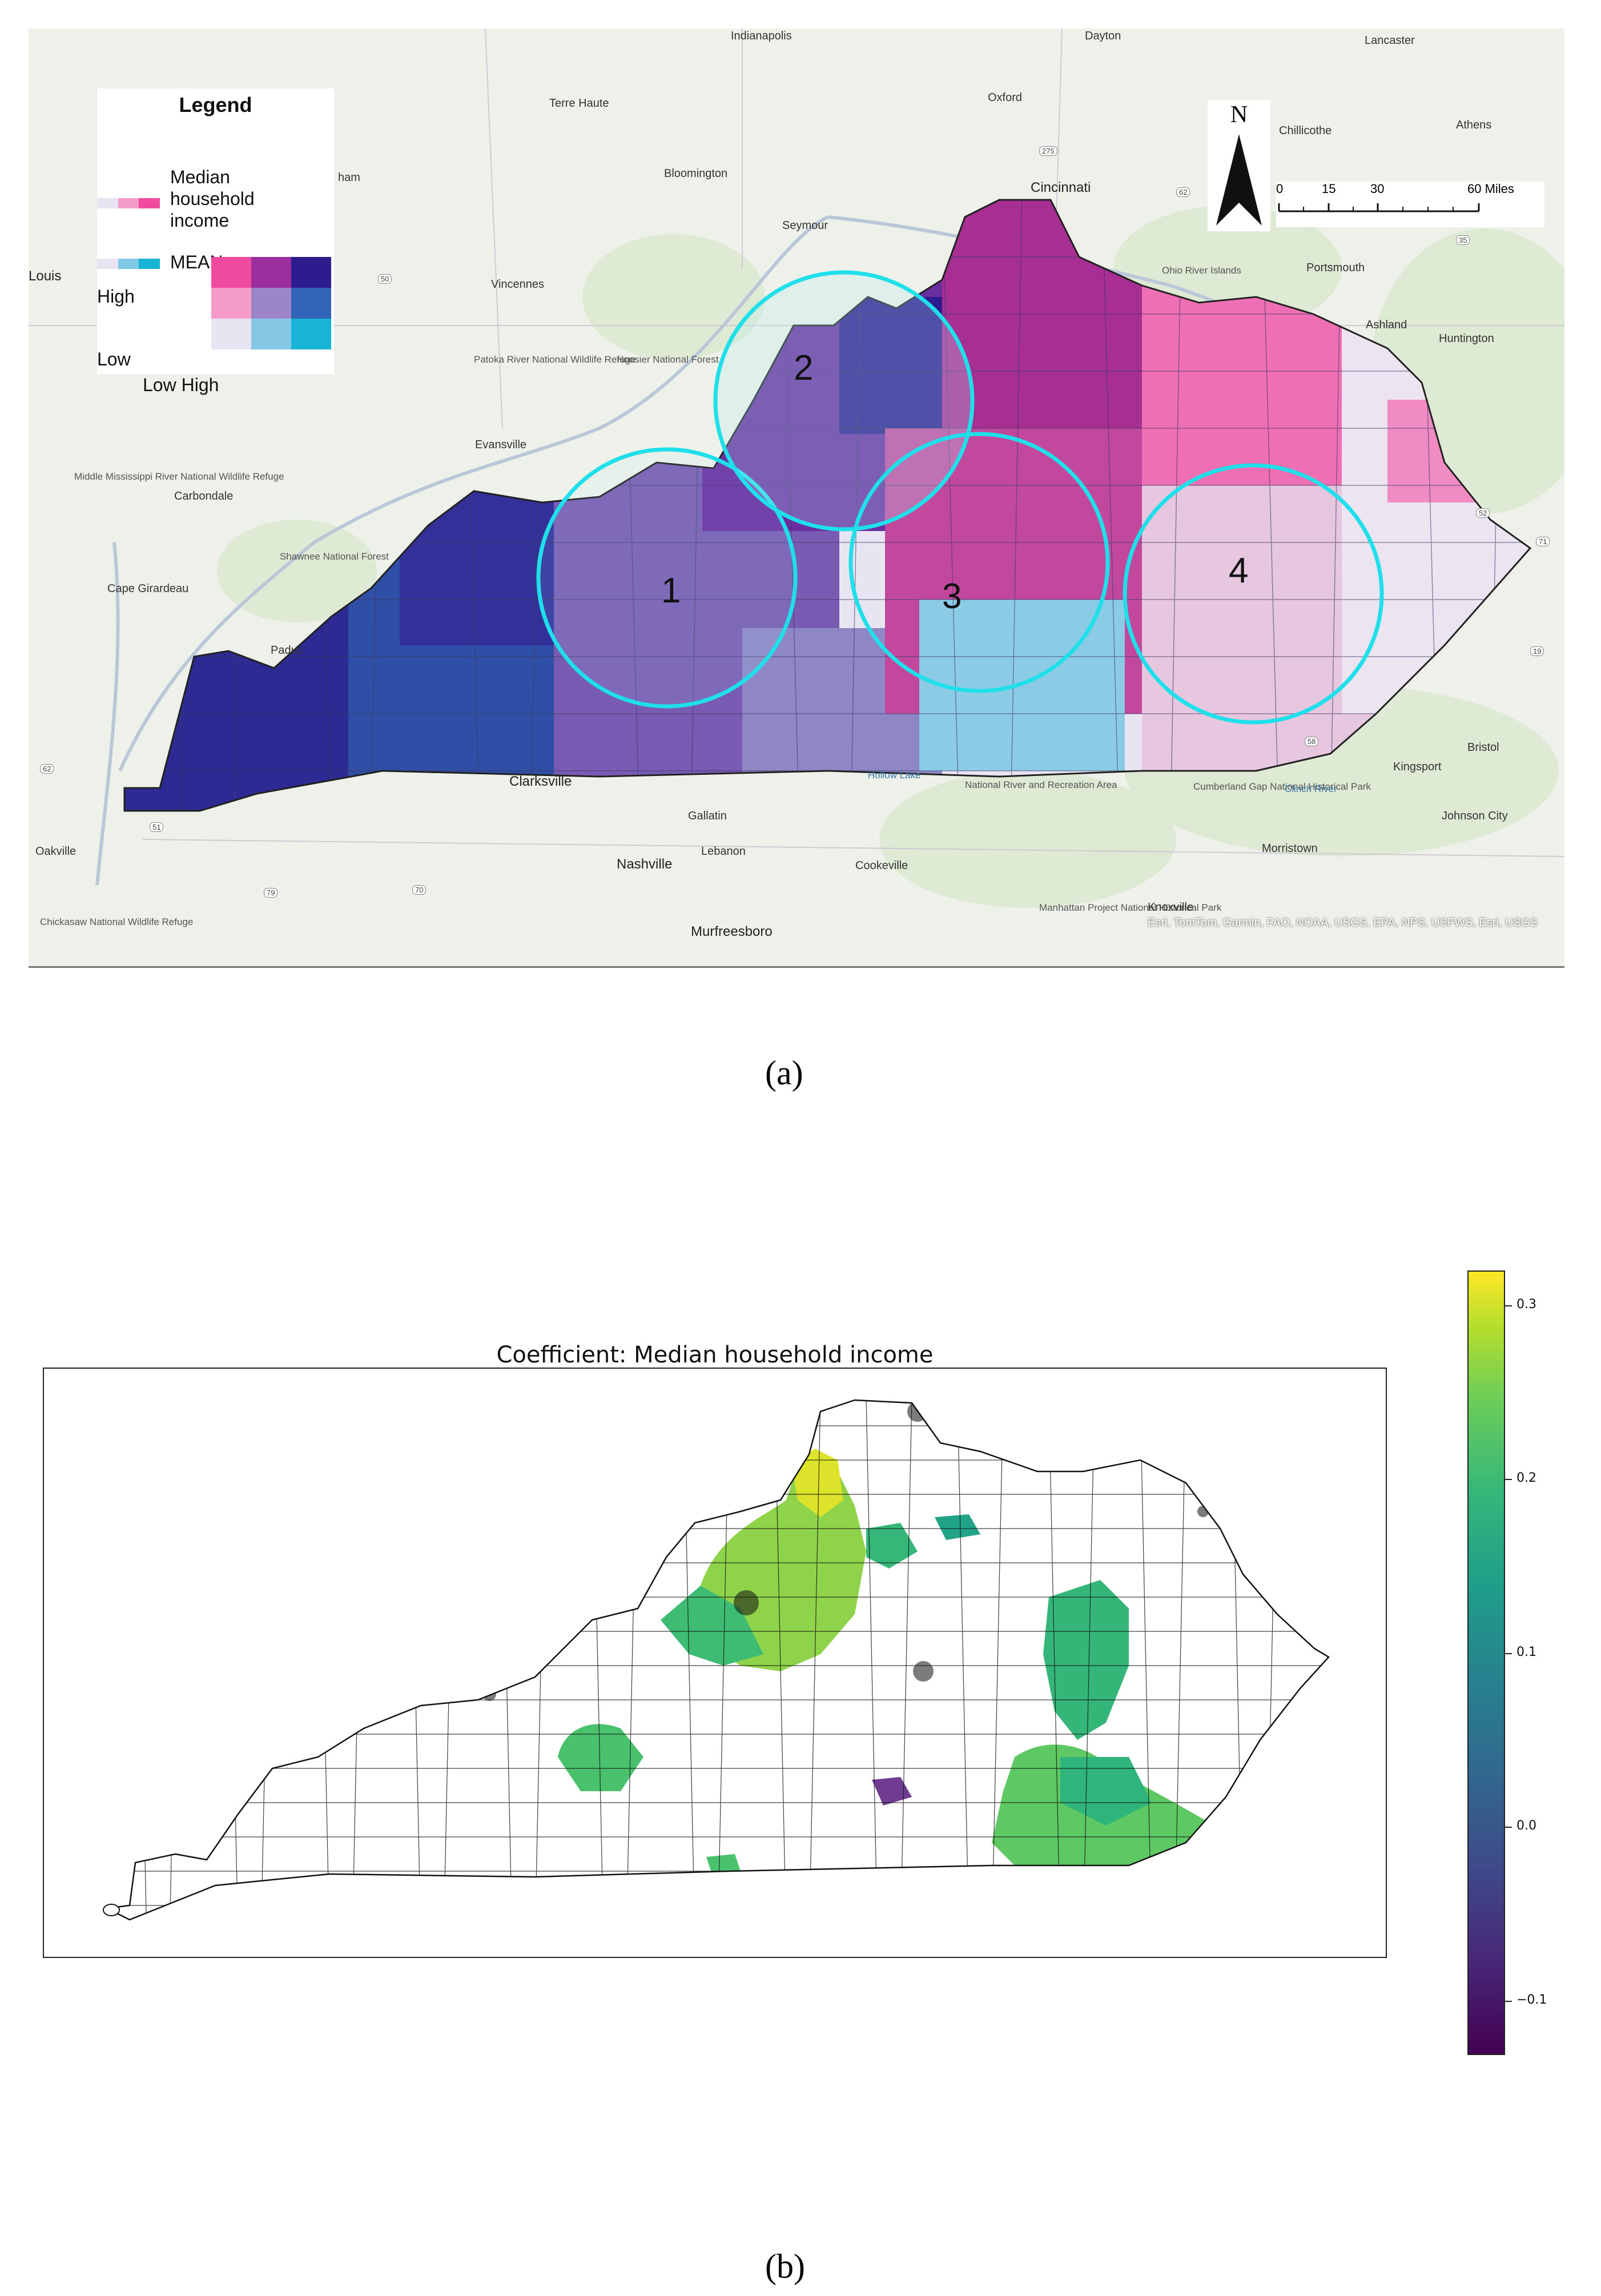  I want to click on colorbar-tick-label: 0.2, so click(1526, 1478).